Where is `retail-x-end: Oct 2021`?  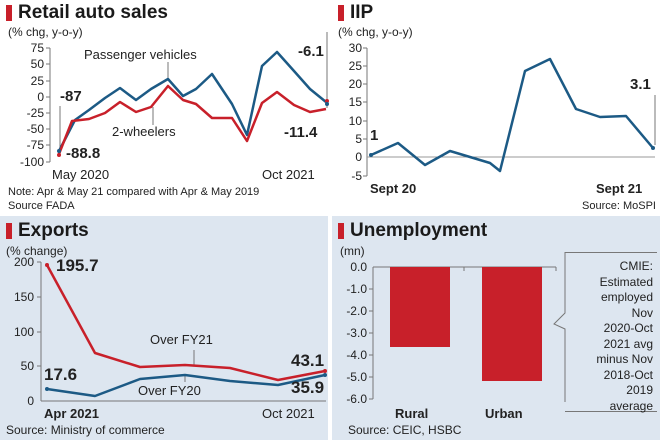 retail-x-end: Oct 2021 is located at coordinates (288, 174).